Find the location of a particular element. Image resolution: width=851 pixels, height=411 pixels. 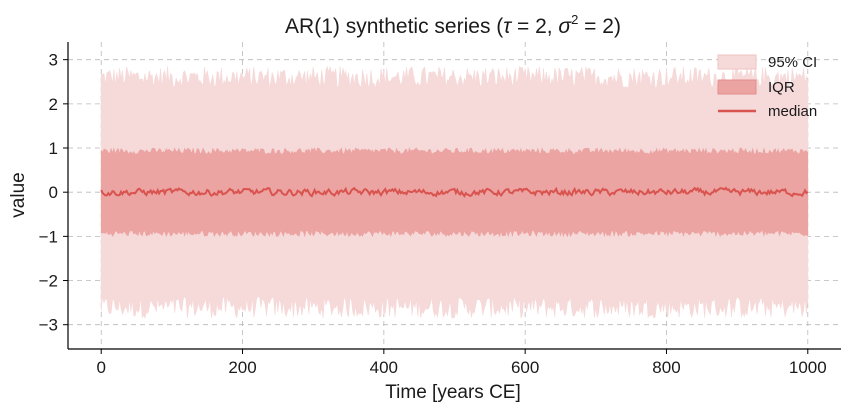

x-tick-label: 0 is located at coordinates (100, 367).